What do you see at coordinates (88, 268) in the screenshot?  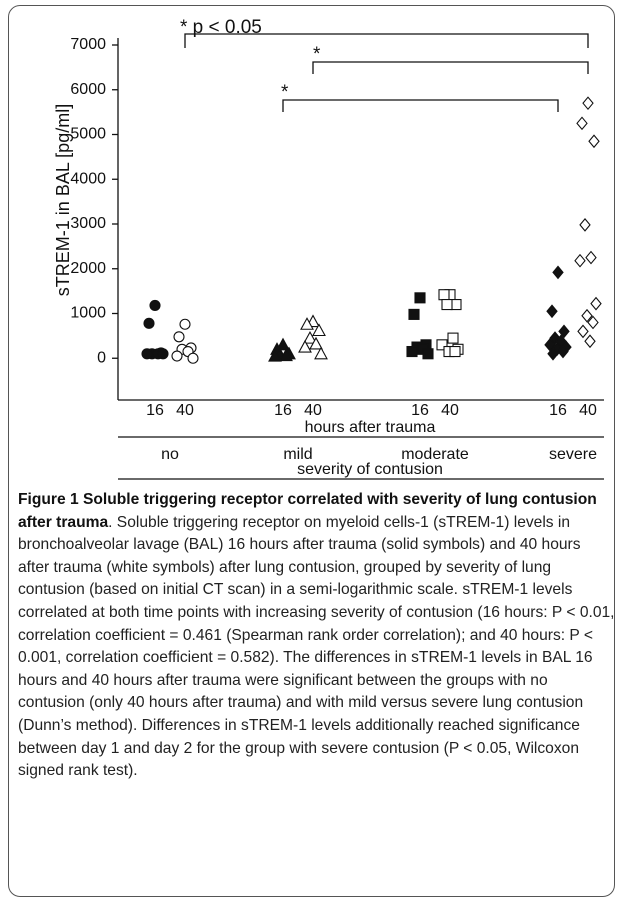 I see `y-tick-label: 2000` at bounding box center [88, 268].